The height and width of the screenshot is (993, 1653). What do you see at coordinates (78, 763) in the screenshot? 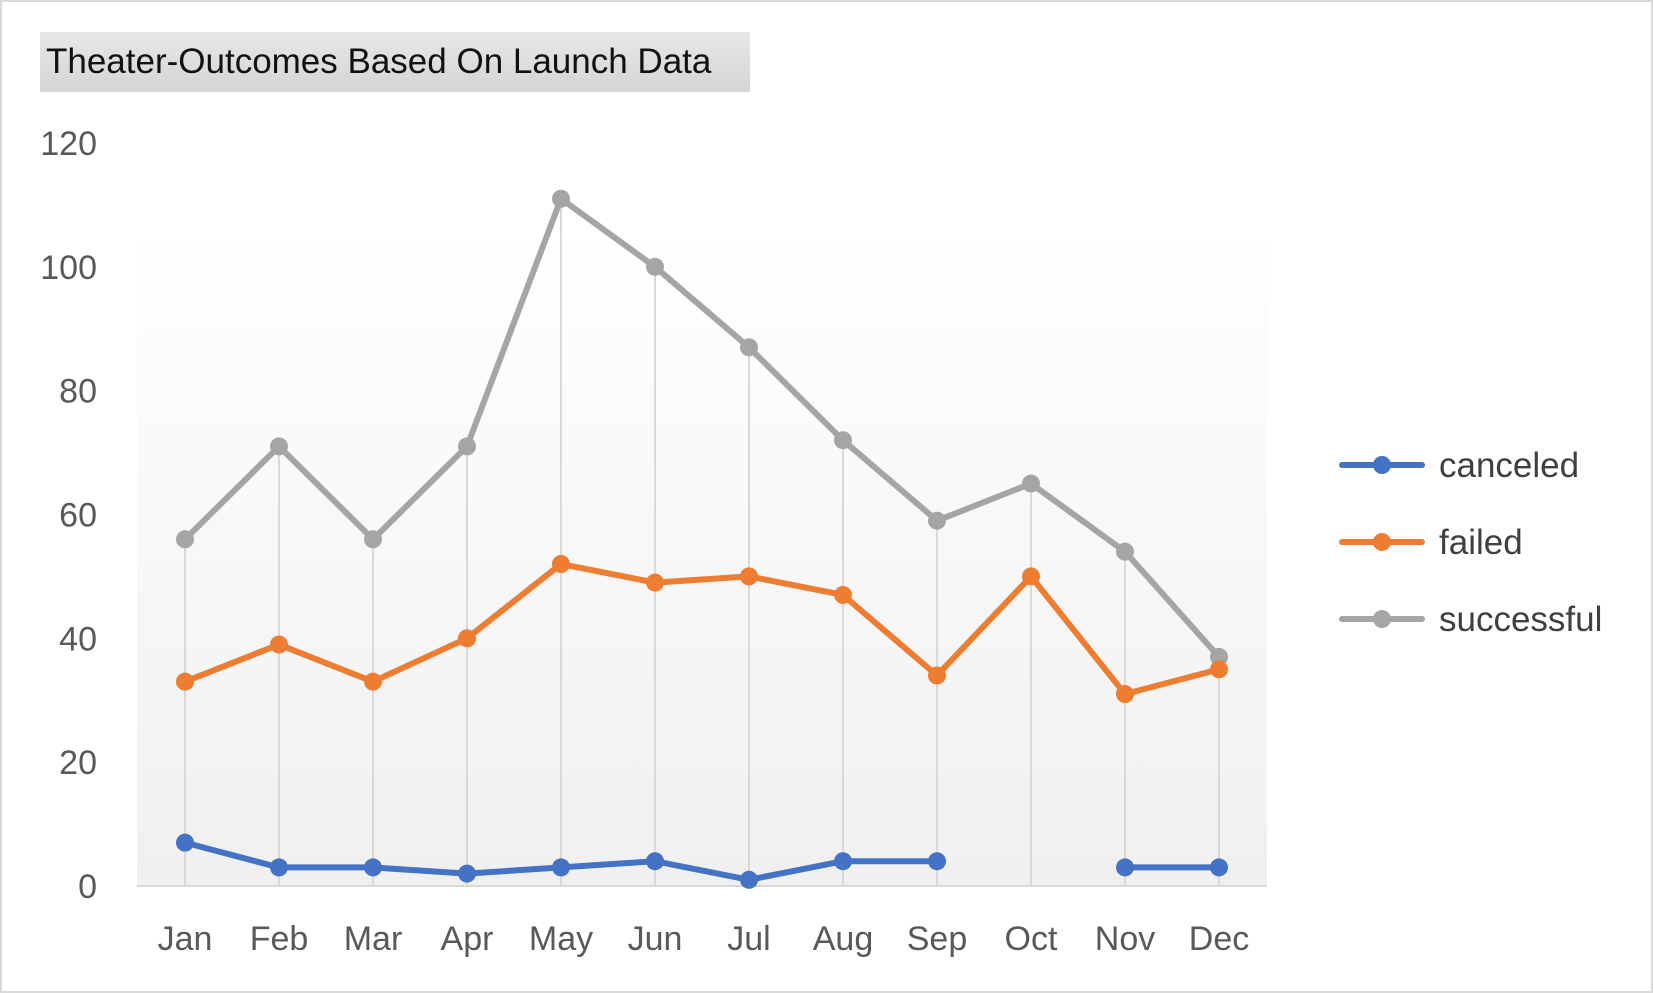
I see `y-tick-label: 20` at bounding box center [78, 763].